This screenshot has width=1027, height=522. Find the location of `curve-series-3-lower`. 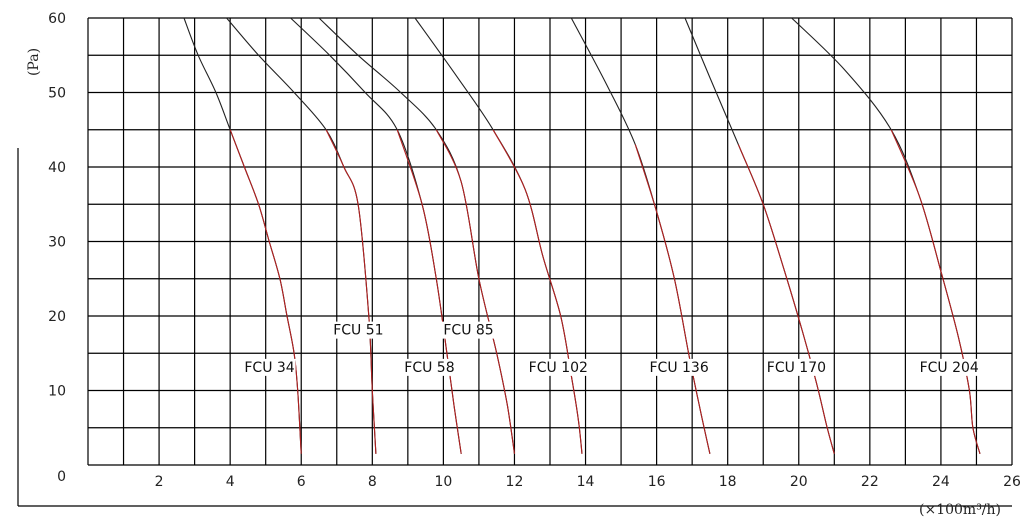

curve-series-3-lower is located at coordinates (429, 291).